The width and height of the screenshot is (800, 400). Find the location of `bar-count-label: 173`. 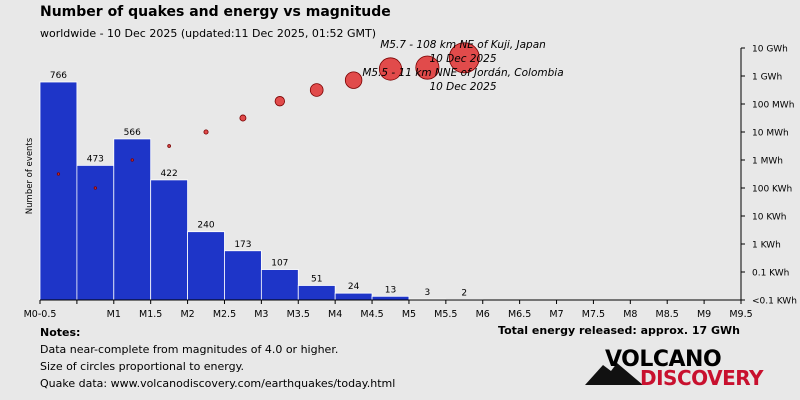

bar-count-label: 173 is located at coordinates (242, 245).